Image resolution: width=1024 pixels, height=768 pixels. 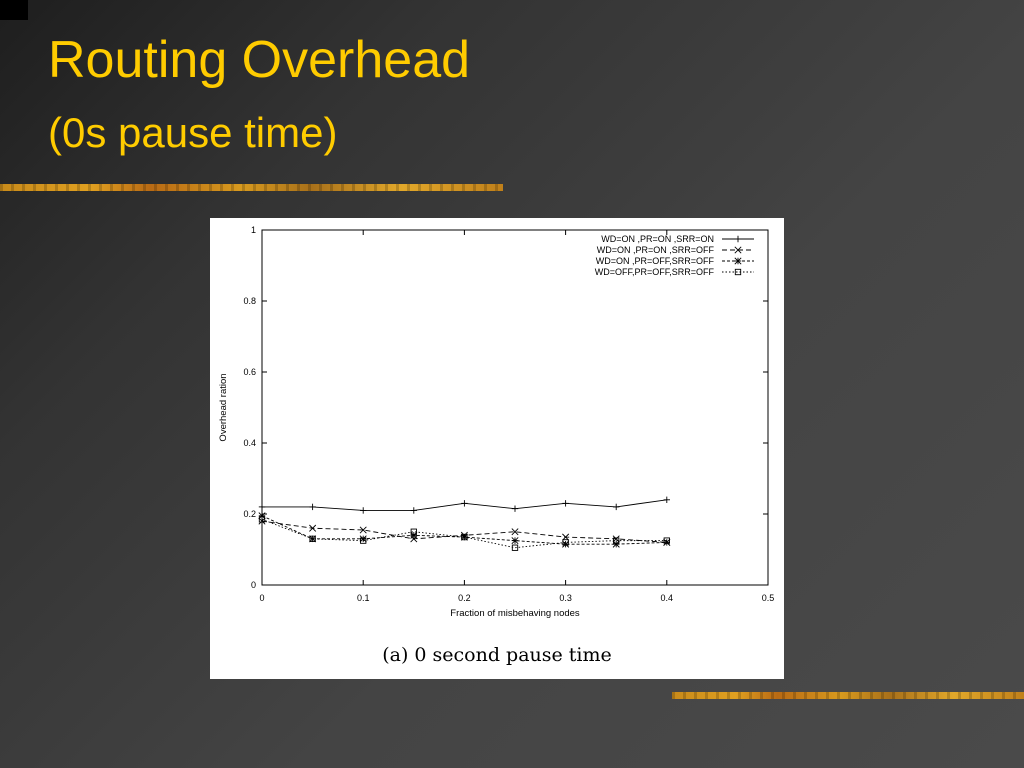 I want to click on legend-label: WD=ON ,PR=ON ,SRR=OFF, so click(x=656, y=250).